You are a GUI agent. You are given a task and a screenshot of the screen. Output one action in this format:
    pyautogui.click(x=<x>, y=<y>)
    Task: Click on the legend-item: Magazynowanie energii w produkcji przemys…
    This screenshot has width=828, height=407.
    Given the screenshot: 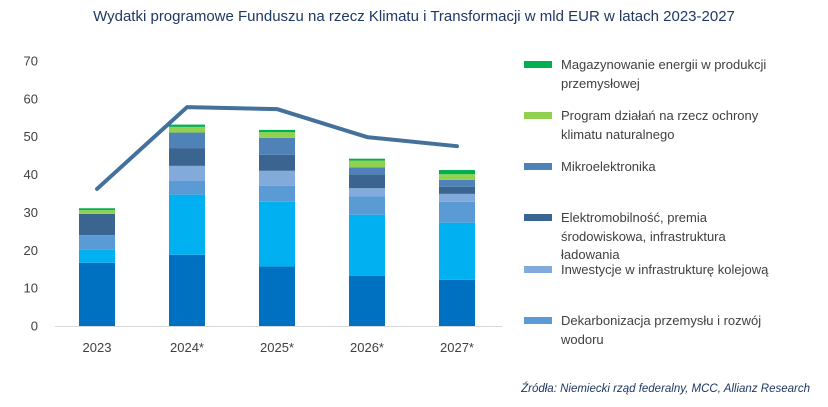 What is the action you would take?
    pyautogui.click(x=667, y=74)
    